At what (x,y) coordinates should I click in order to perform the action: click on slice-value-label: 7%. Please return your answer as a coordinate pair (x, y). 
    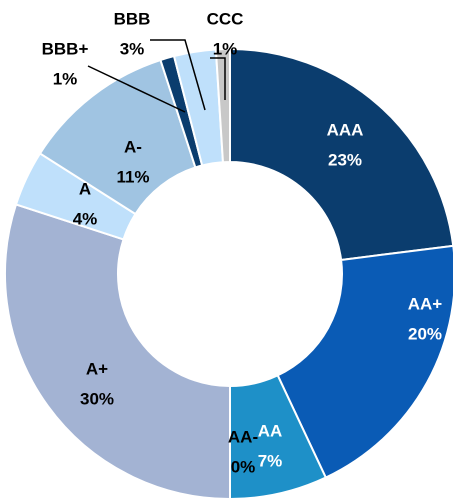
    Looking at the image, I should click on (270, 460).